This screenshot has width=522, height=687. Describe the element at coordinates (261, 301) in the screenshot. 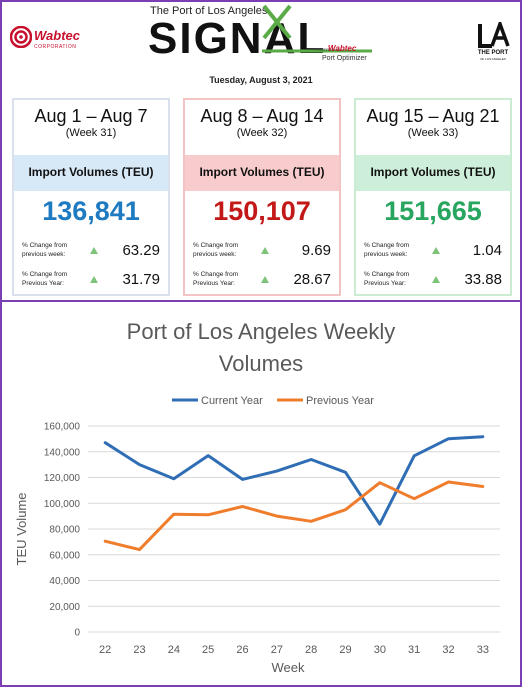

I see `section-divider` at that location.